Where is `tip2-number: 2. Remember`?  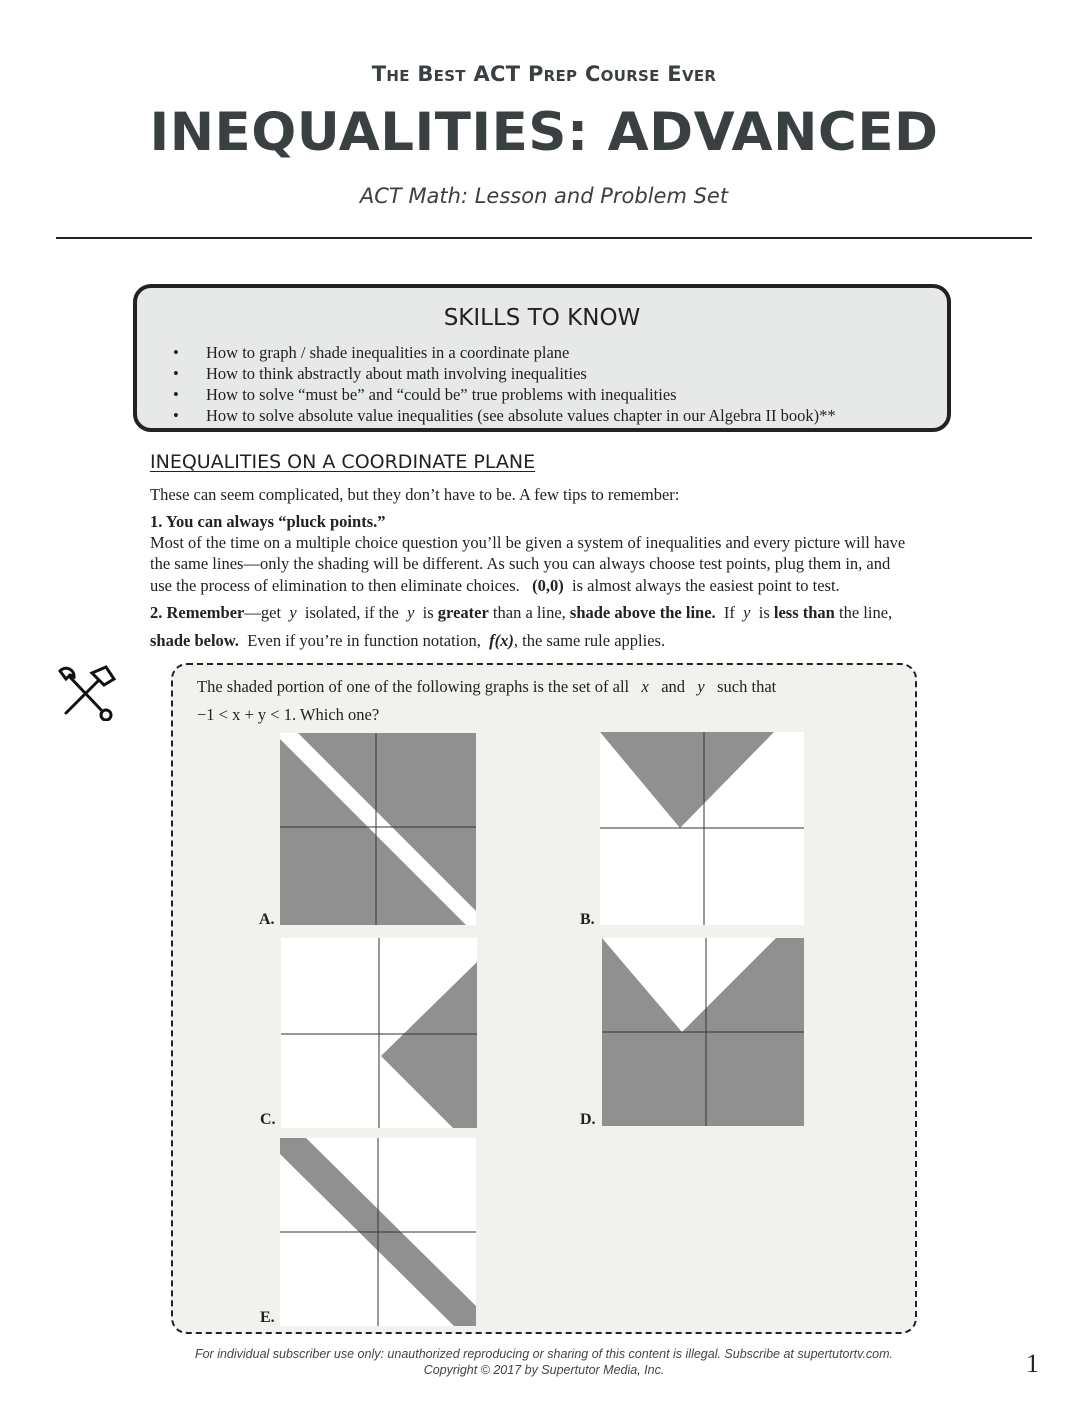
tip2-number: 2. Remember is located at coordinates (197, 612).